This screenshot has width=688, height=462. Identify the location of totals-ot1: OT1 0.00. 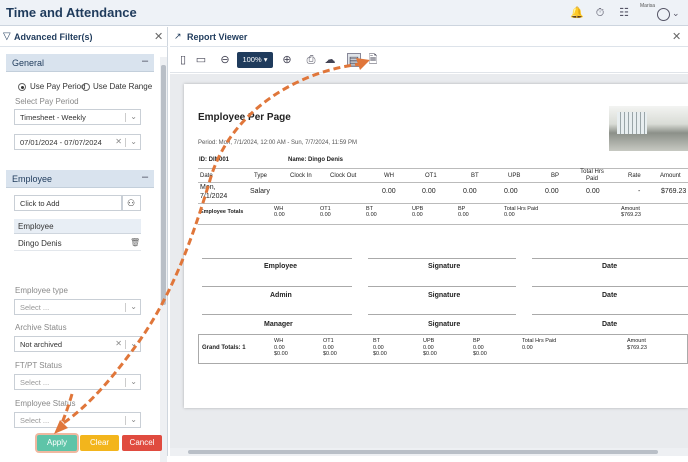
(325, 212).